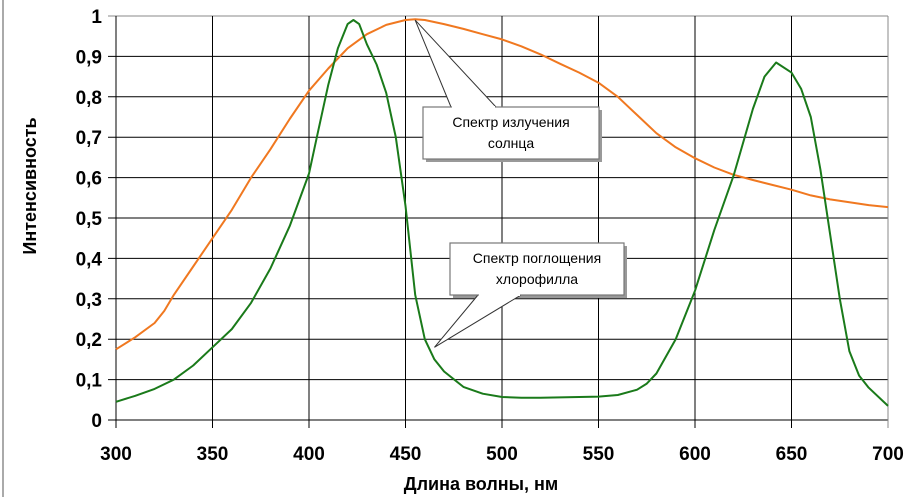  I want to click on x-axis-ticks: 300 350 400 450 500 550 600 650 700, so click(502, 454).